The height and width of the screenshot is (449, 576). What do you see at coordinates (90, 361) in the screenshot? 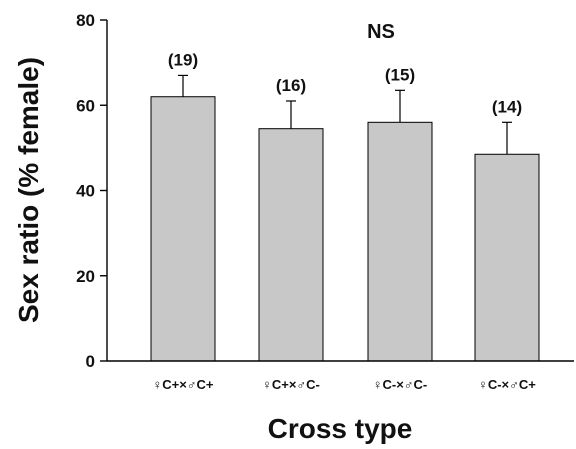
I see `y-tick-label: 0` at bounding box center [90, 361].